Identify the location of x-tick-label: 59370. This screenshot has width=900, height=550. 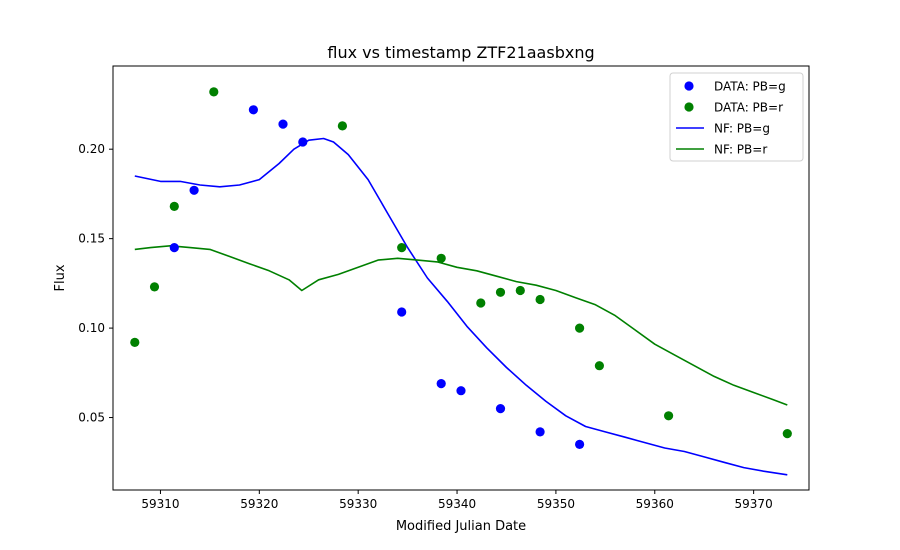
(754, 504).